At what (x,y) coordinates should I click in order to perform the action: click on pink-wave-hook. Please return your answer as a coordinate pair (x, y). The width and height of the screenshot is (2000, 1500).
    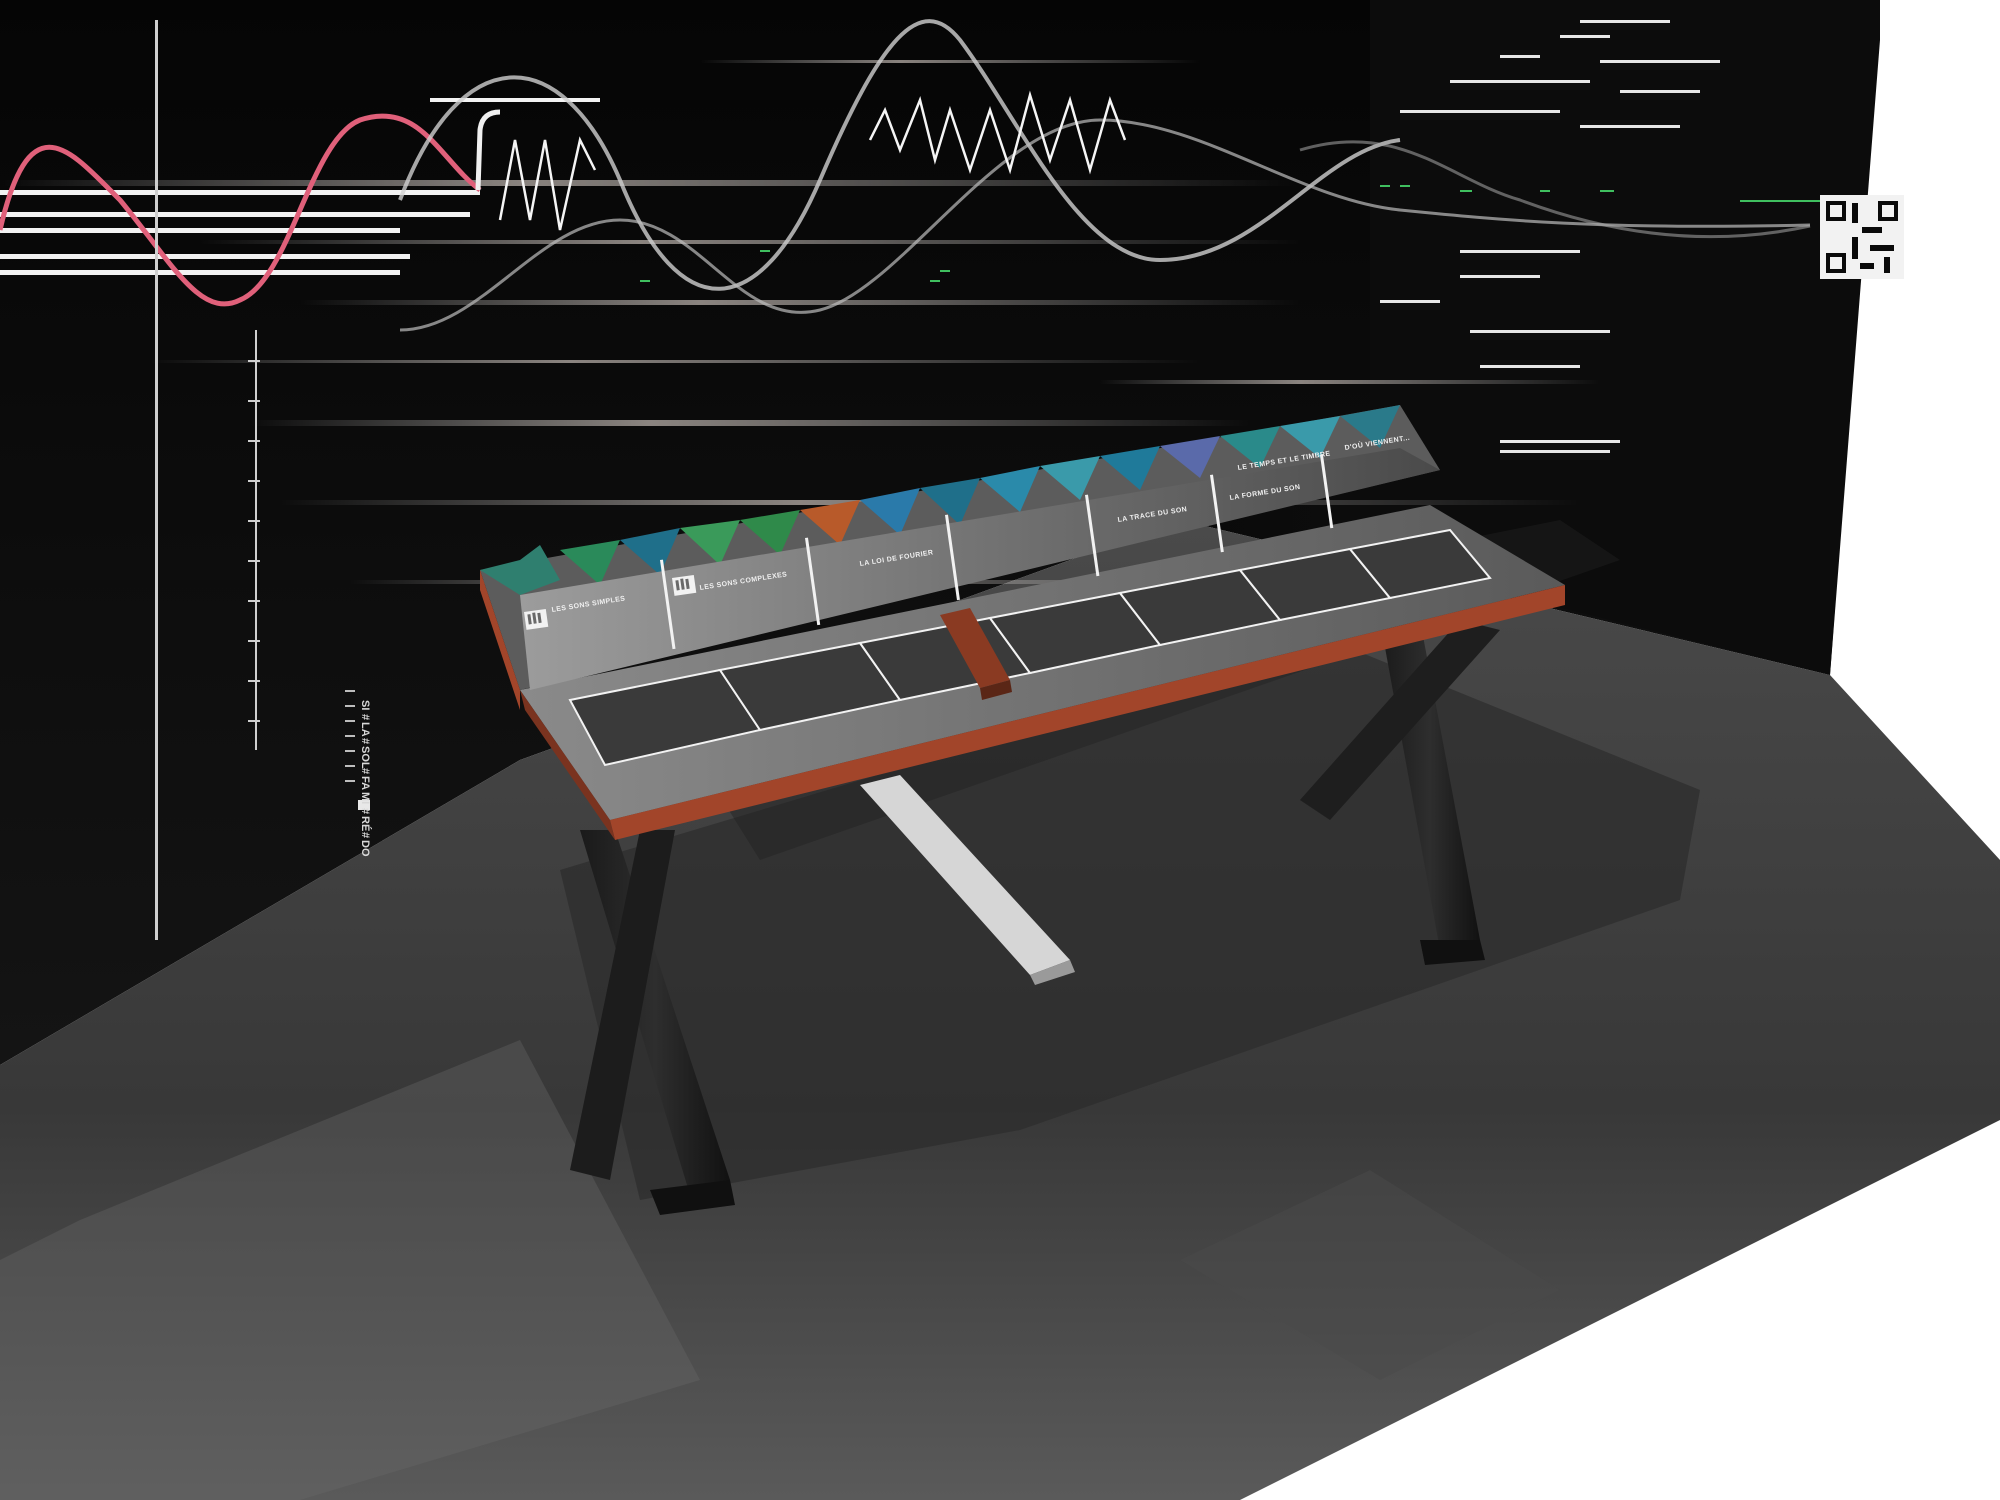
    Looking at the image, I should click on (488, 150).